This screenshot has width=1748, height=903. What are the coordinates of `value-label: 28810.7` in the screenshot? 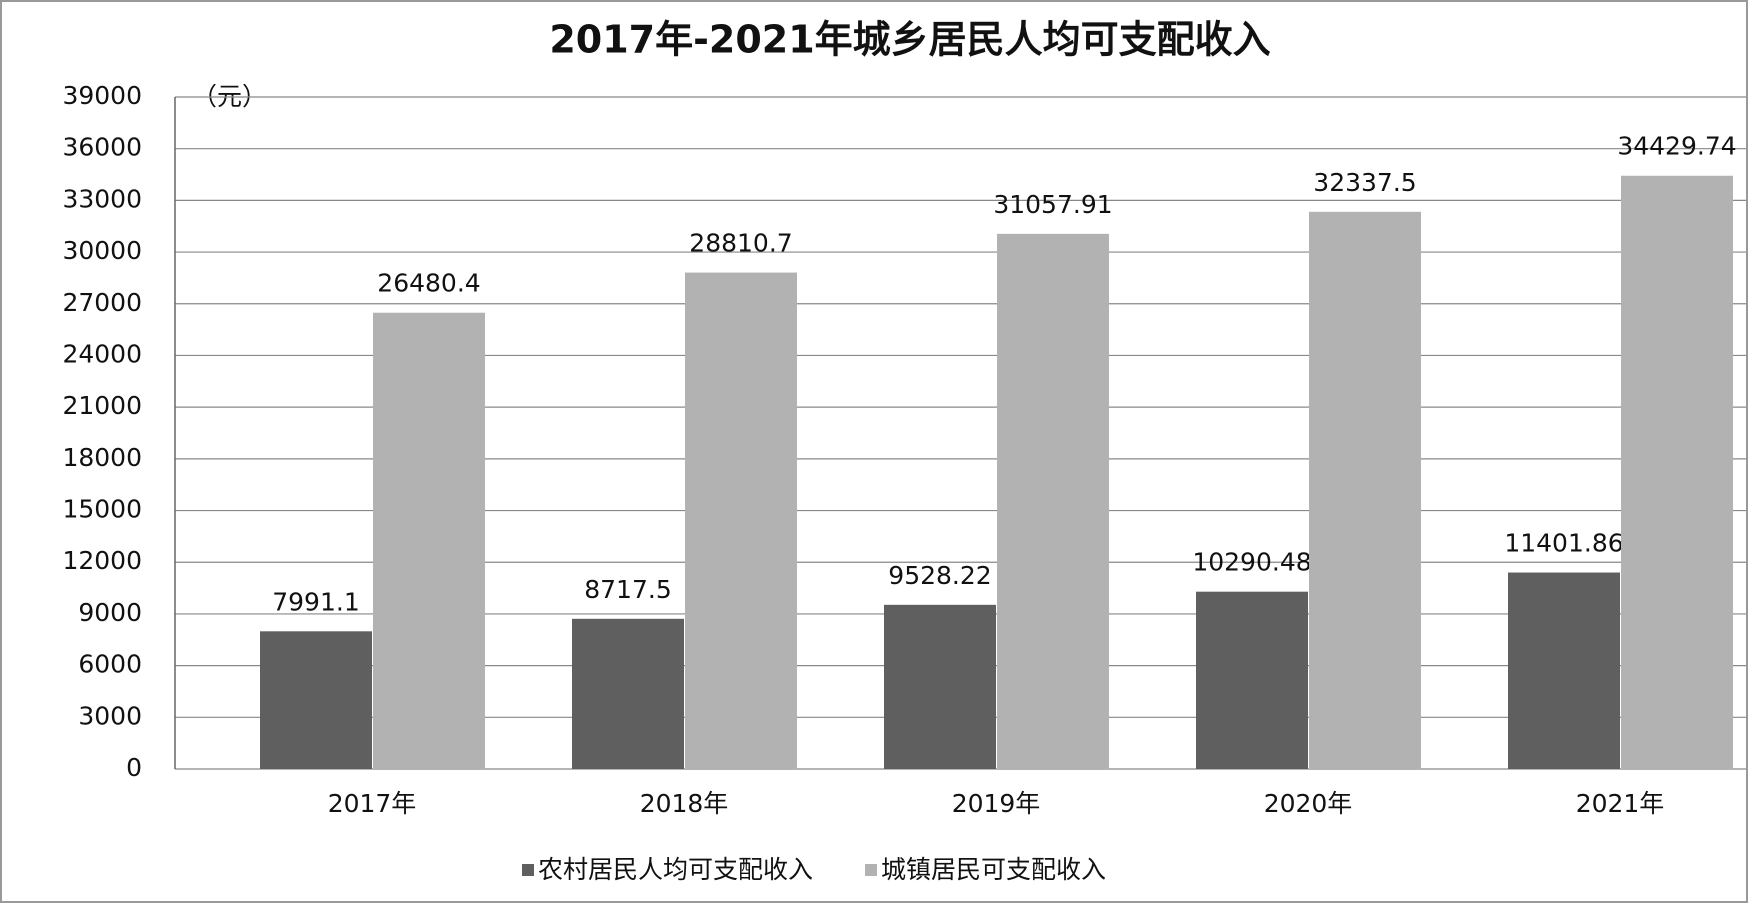 It's located at (740, 243).